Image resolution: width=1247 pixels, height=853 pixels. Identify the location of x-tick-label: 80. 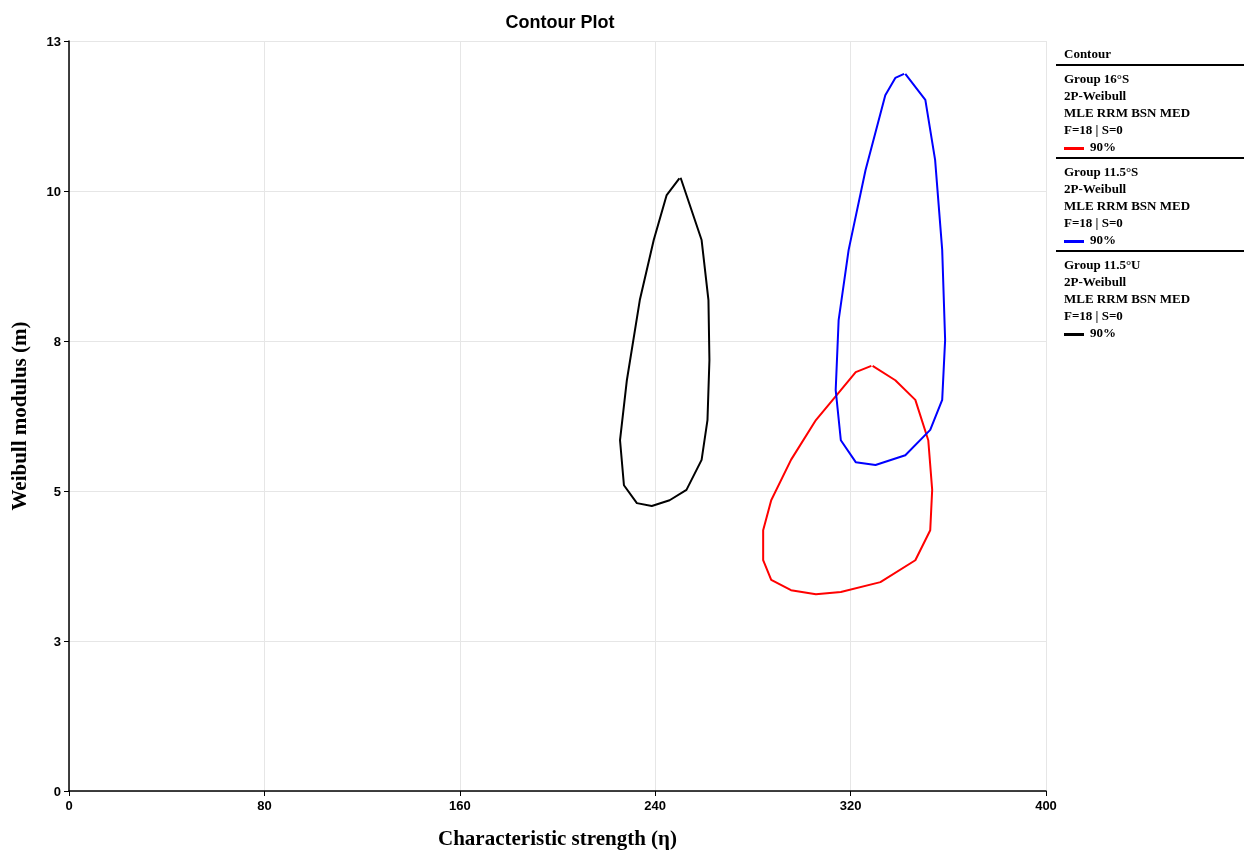
(264, 805).